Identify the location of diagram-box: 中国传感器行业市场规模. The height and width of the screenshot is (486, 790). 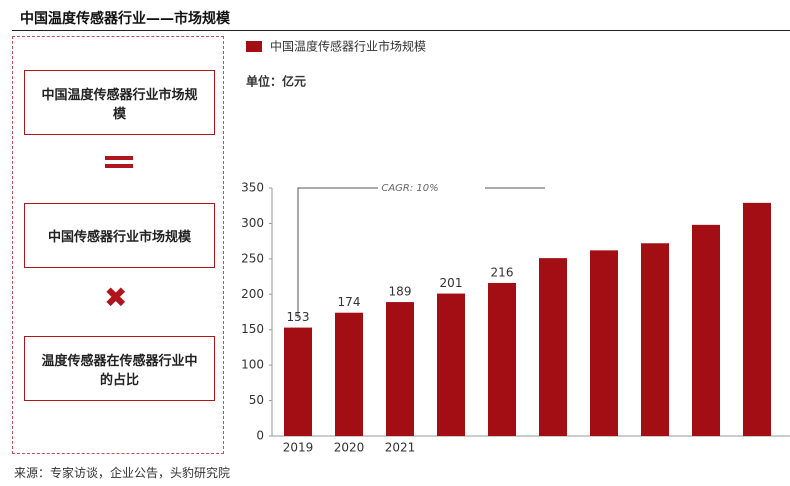
(119, 235).